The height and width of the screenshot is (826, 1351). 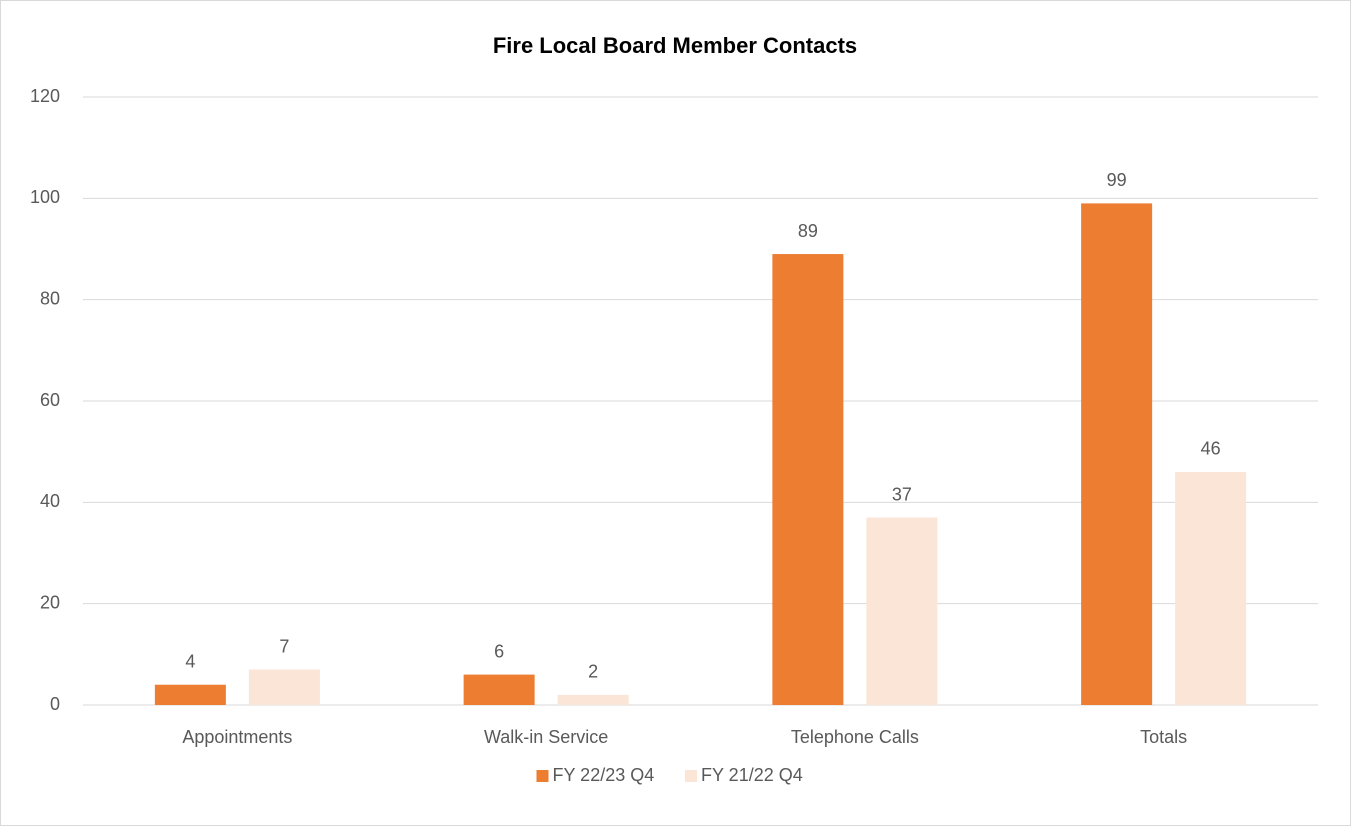 What do you see at coordinates (190, 661) in the screenshot?
I see `data-label: 4` at bounding box center [190, 661].